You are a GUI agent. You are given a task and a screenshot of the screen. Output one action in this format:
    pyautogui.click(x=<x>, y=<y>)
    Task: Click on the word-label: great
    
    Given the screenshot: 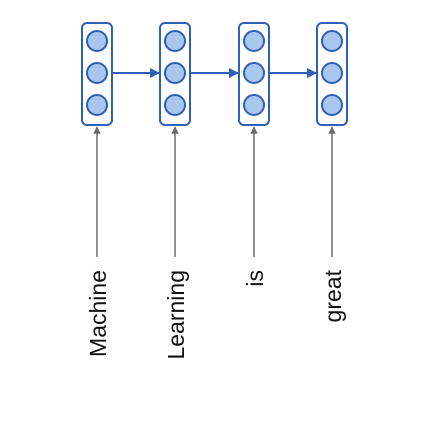 What is the action you would take?
    pyautogui.click(x=333, y=295)
    